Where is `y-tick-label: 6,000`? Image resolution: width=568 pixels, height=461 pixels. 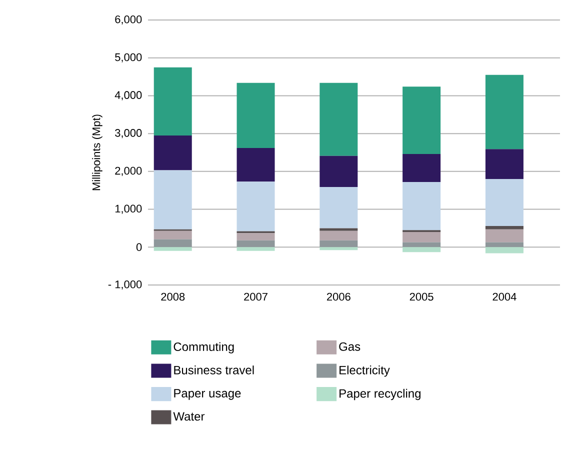 y-tick-label: 6,000 is located at coordinates (128, 20).